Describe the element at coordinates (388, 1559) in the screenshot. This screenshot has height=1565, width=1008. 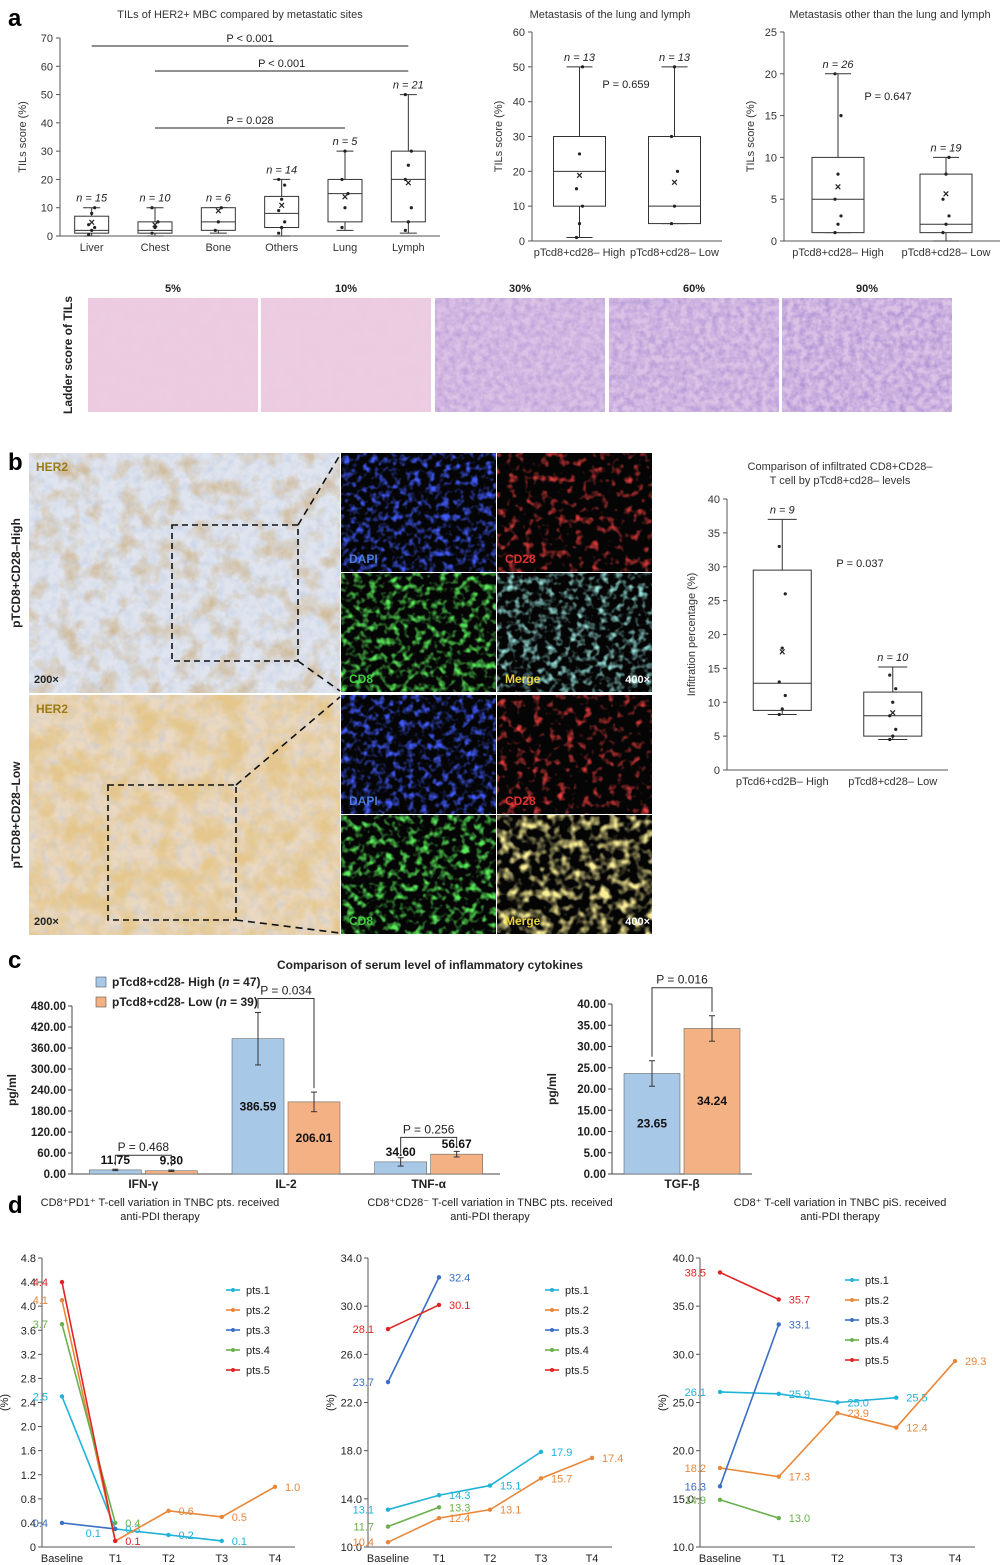
I see `x-tick-label: Baseline` at that location.